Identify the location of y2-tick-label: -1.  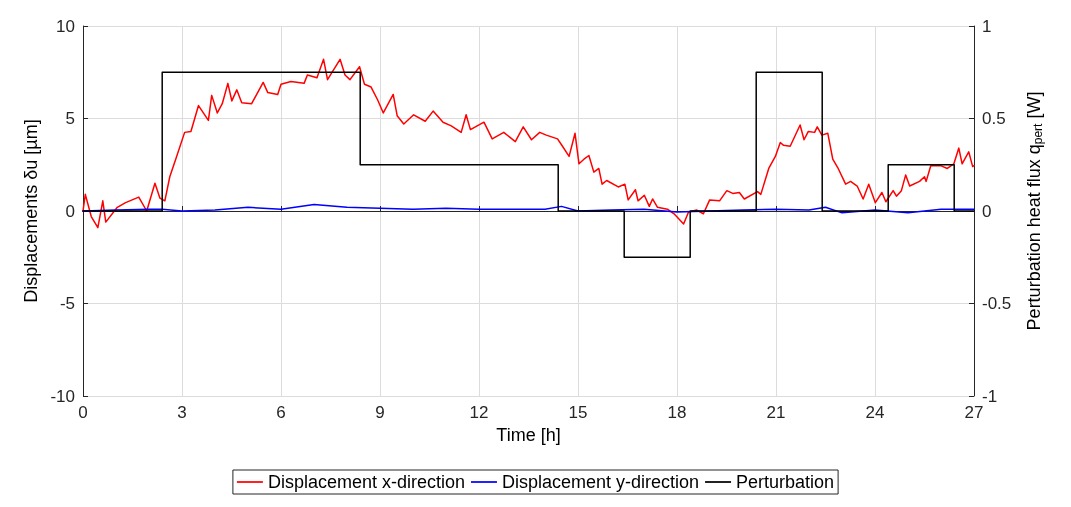
(990, 396).